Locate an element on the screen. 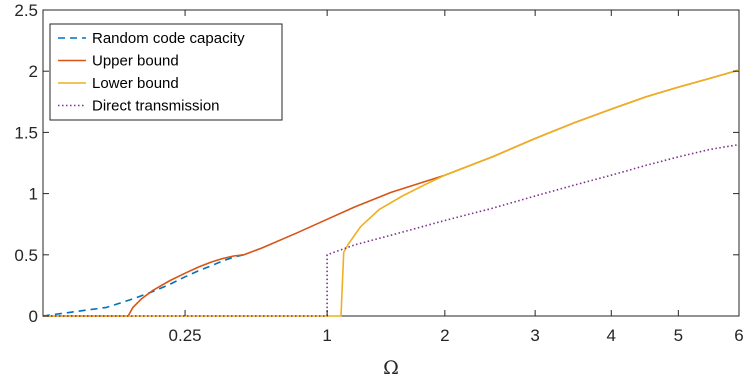 The height and width of the screenshot is (382, 746). x-tick-label: 3 is located at coordinates (534, 335).